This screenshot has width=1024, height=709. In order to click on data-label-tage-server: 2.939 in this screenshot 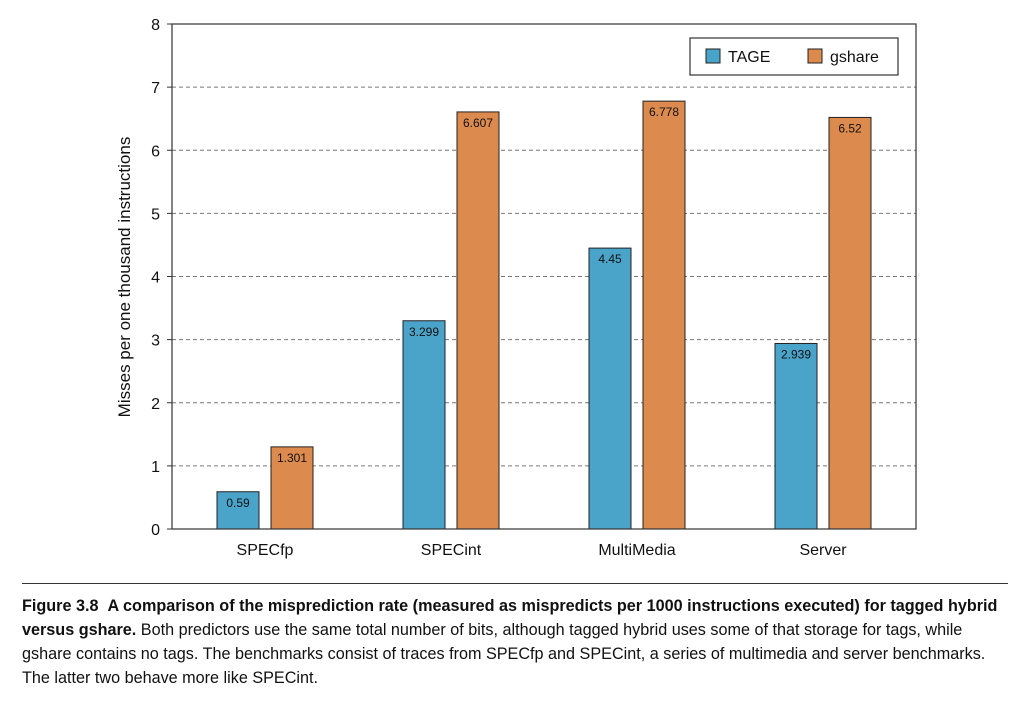, I will do `click(796, 354)`.